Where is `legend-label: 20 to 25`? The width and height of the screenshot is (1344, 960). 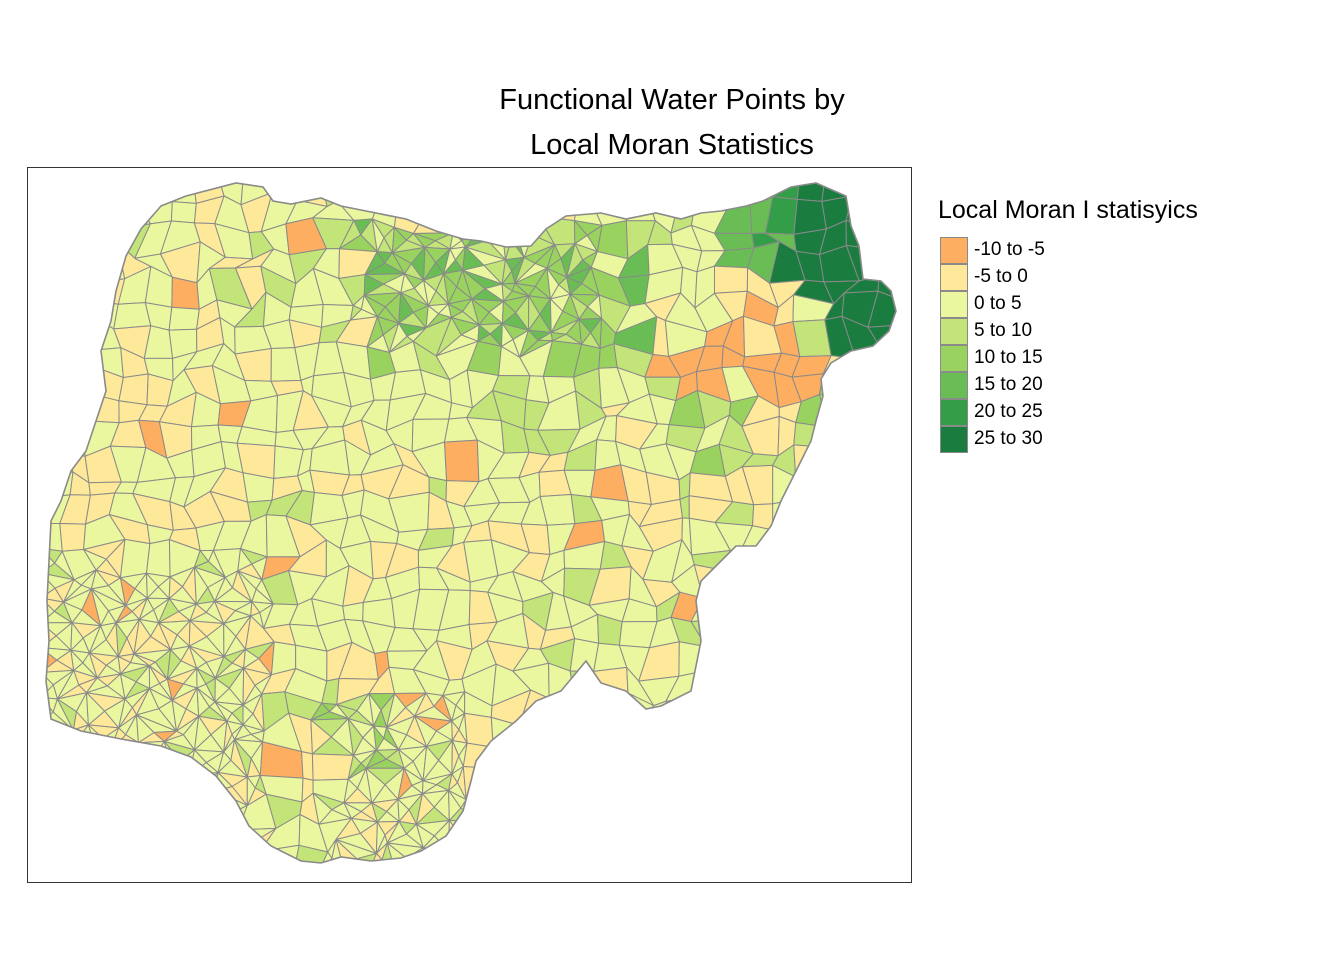 legend-label: 20 to 25 is located at coordinates (1008, 411).